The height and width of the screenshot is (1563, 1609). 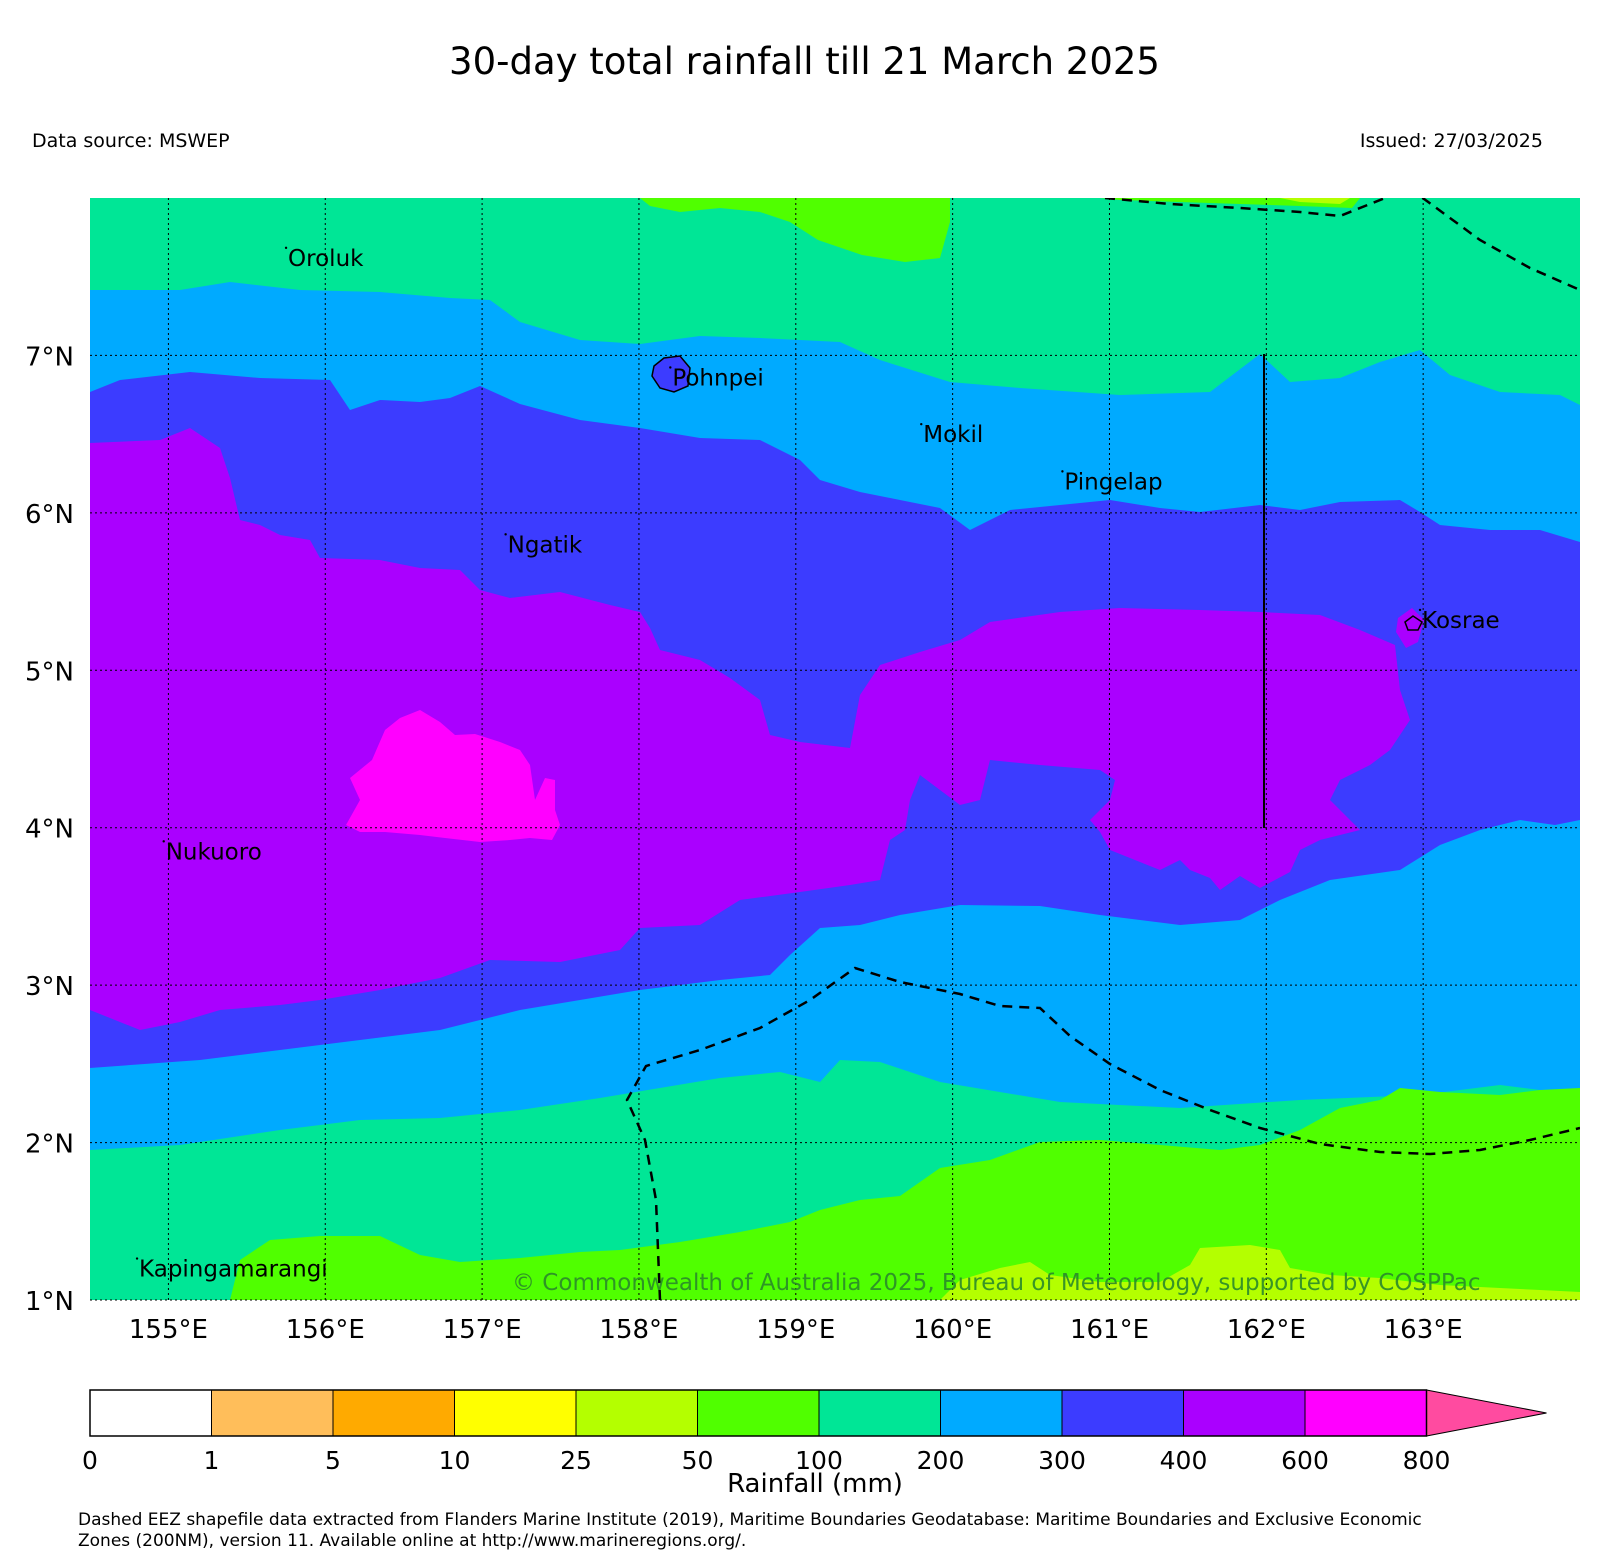 What do you see at coordinates (1423, 1330) in the screenshot?
I see `lon-tick-163: 163°E` at bounding box center [1423, 1330].